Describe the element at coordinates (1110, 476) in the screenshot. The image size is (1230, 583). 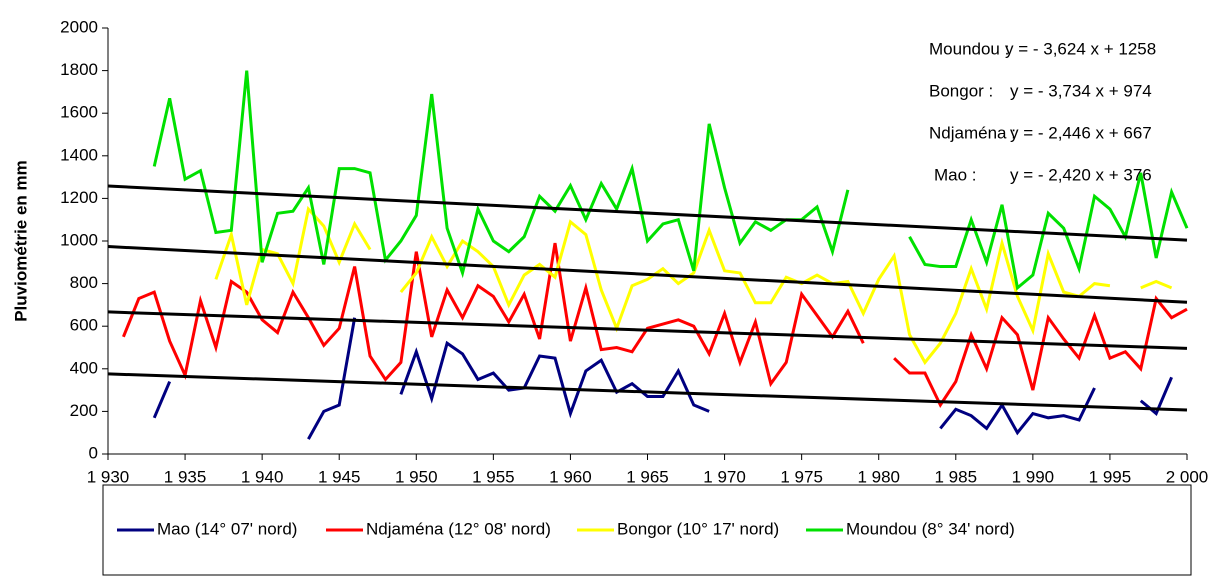
I see `x-tick-label: 1 995` at that location.